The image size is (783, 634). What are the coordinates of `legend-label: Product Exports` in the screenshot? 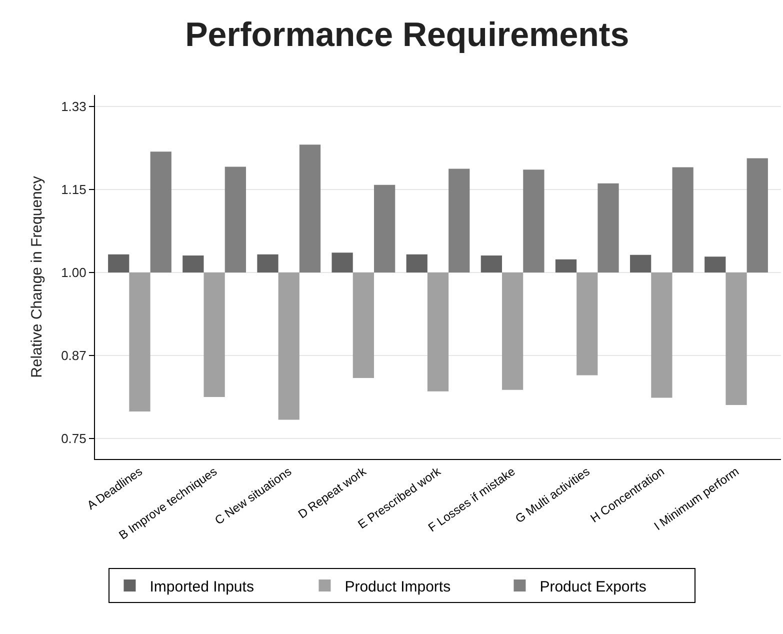 It's located at (593, 587).